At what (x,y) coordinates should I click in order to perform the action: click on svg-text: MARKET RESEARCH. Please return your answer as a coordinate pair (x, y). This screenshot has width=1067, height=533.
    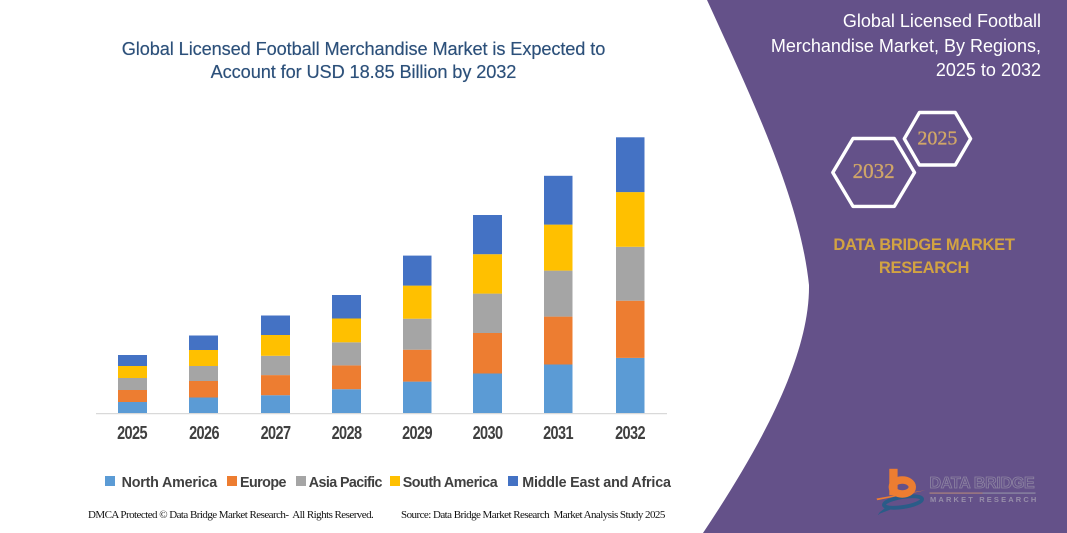
    Looking at the image, I should click on (984, 499).